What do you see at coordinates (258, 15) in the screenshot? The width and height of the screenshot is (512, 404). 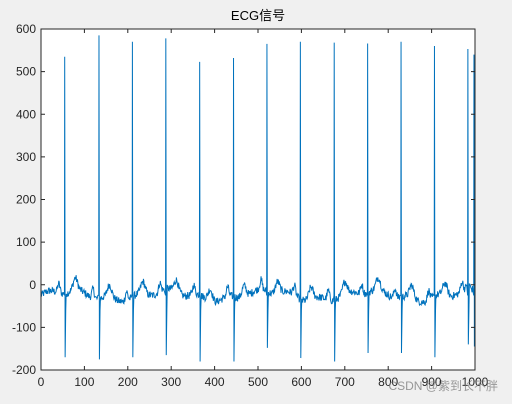 I see `chart-title: ECG信号` at bounding box center [258, 15].